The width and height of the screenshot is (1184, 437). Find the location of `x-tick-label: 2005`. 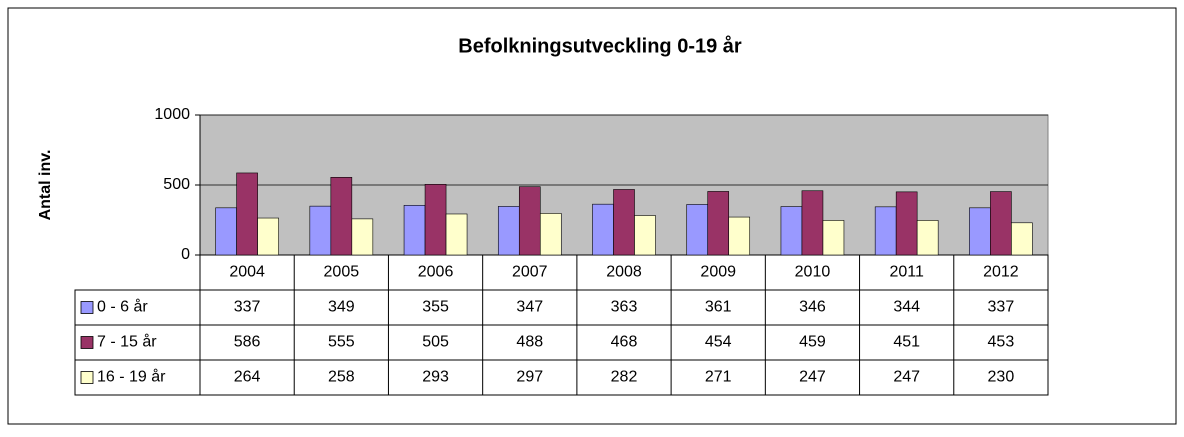

x-tick-label: 2005 is located at coordinates (342, 272).